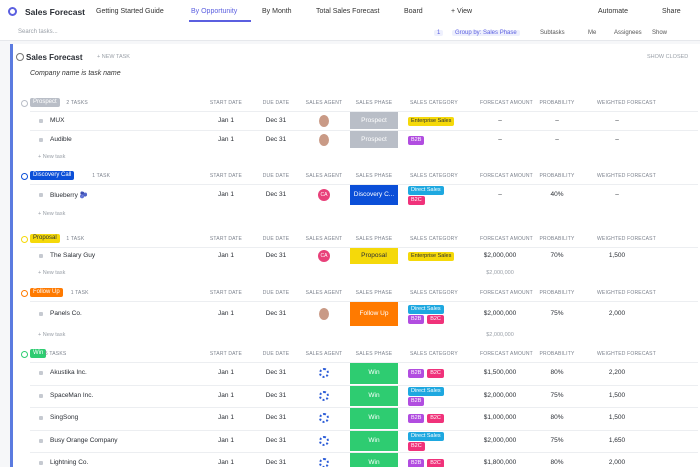 This screenshot has width=700, height=467. I want to click on task-name: MUX, so click(57, 120).